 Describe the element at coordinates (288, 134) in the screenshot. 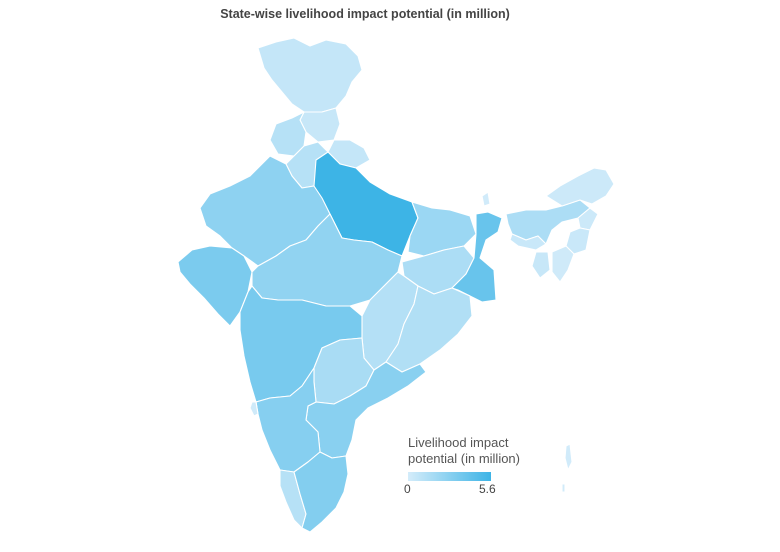

I see `region-punjab` at that location.